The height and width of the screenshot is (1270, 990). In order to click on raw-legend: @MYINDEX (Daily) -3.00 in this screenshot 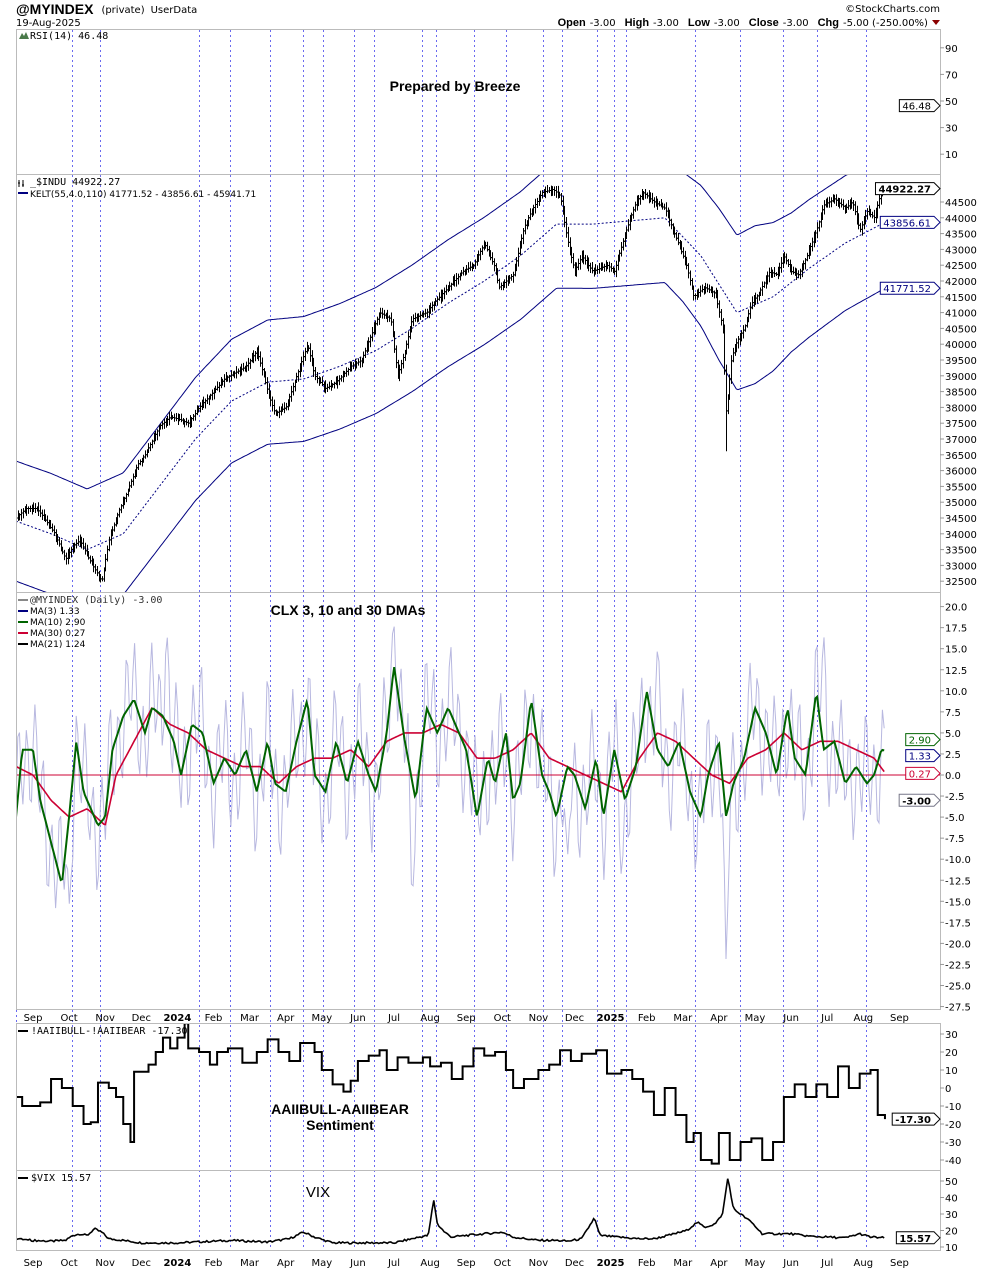, I will do `click(96, 600)`.